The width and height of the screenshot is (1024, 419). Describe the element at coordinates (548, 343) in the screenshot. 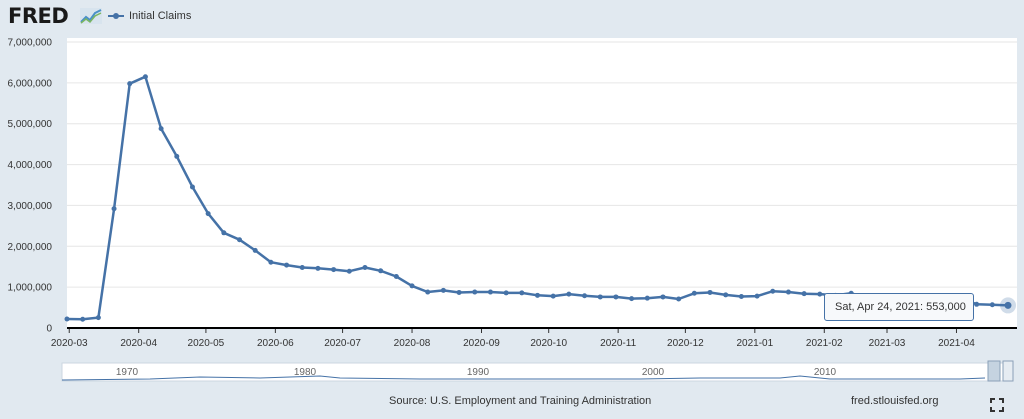

I see `x-tick-label: 2020-10` at that location.